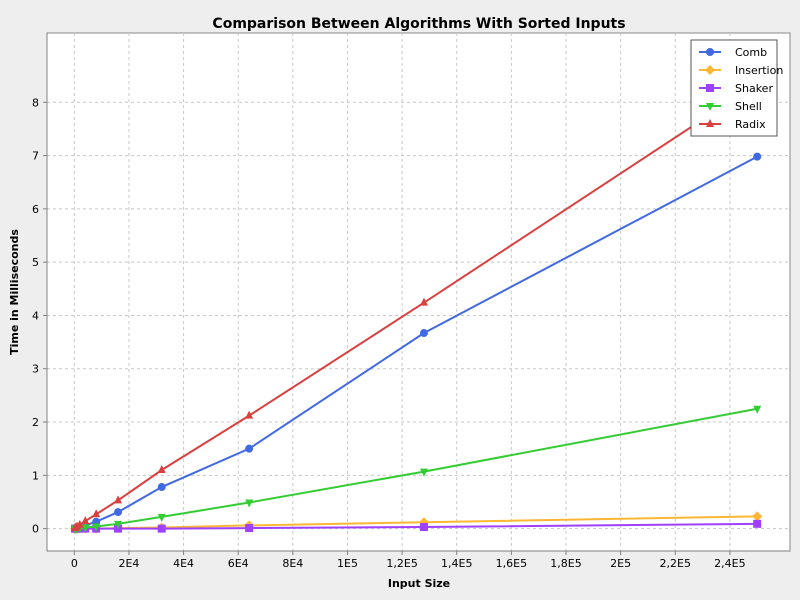 Image resolution: width=800 pixels, height=600 pixels. I want to click on legend-item-shaker: Shaker, so click(736, 88).